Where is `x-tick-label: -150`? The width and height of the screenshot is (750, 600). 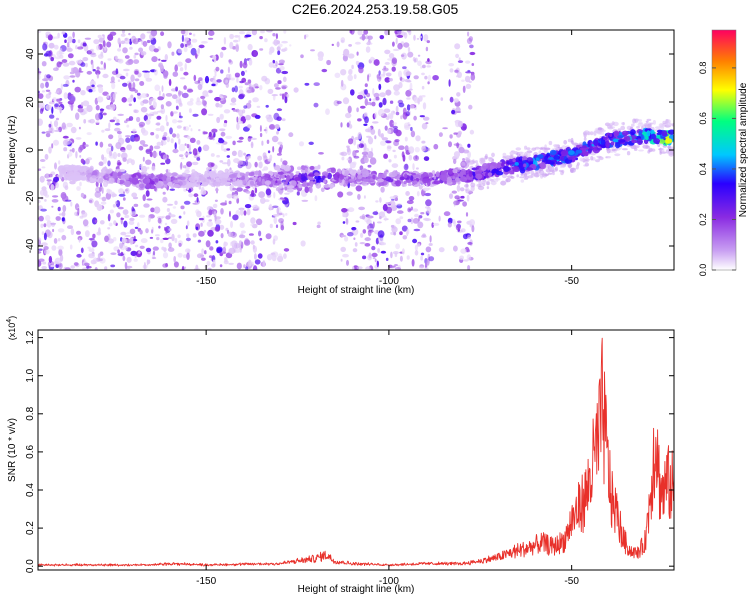
x-tick-label: -150 is located at coordinates (206, 281).